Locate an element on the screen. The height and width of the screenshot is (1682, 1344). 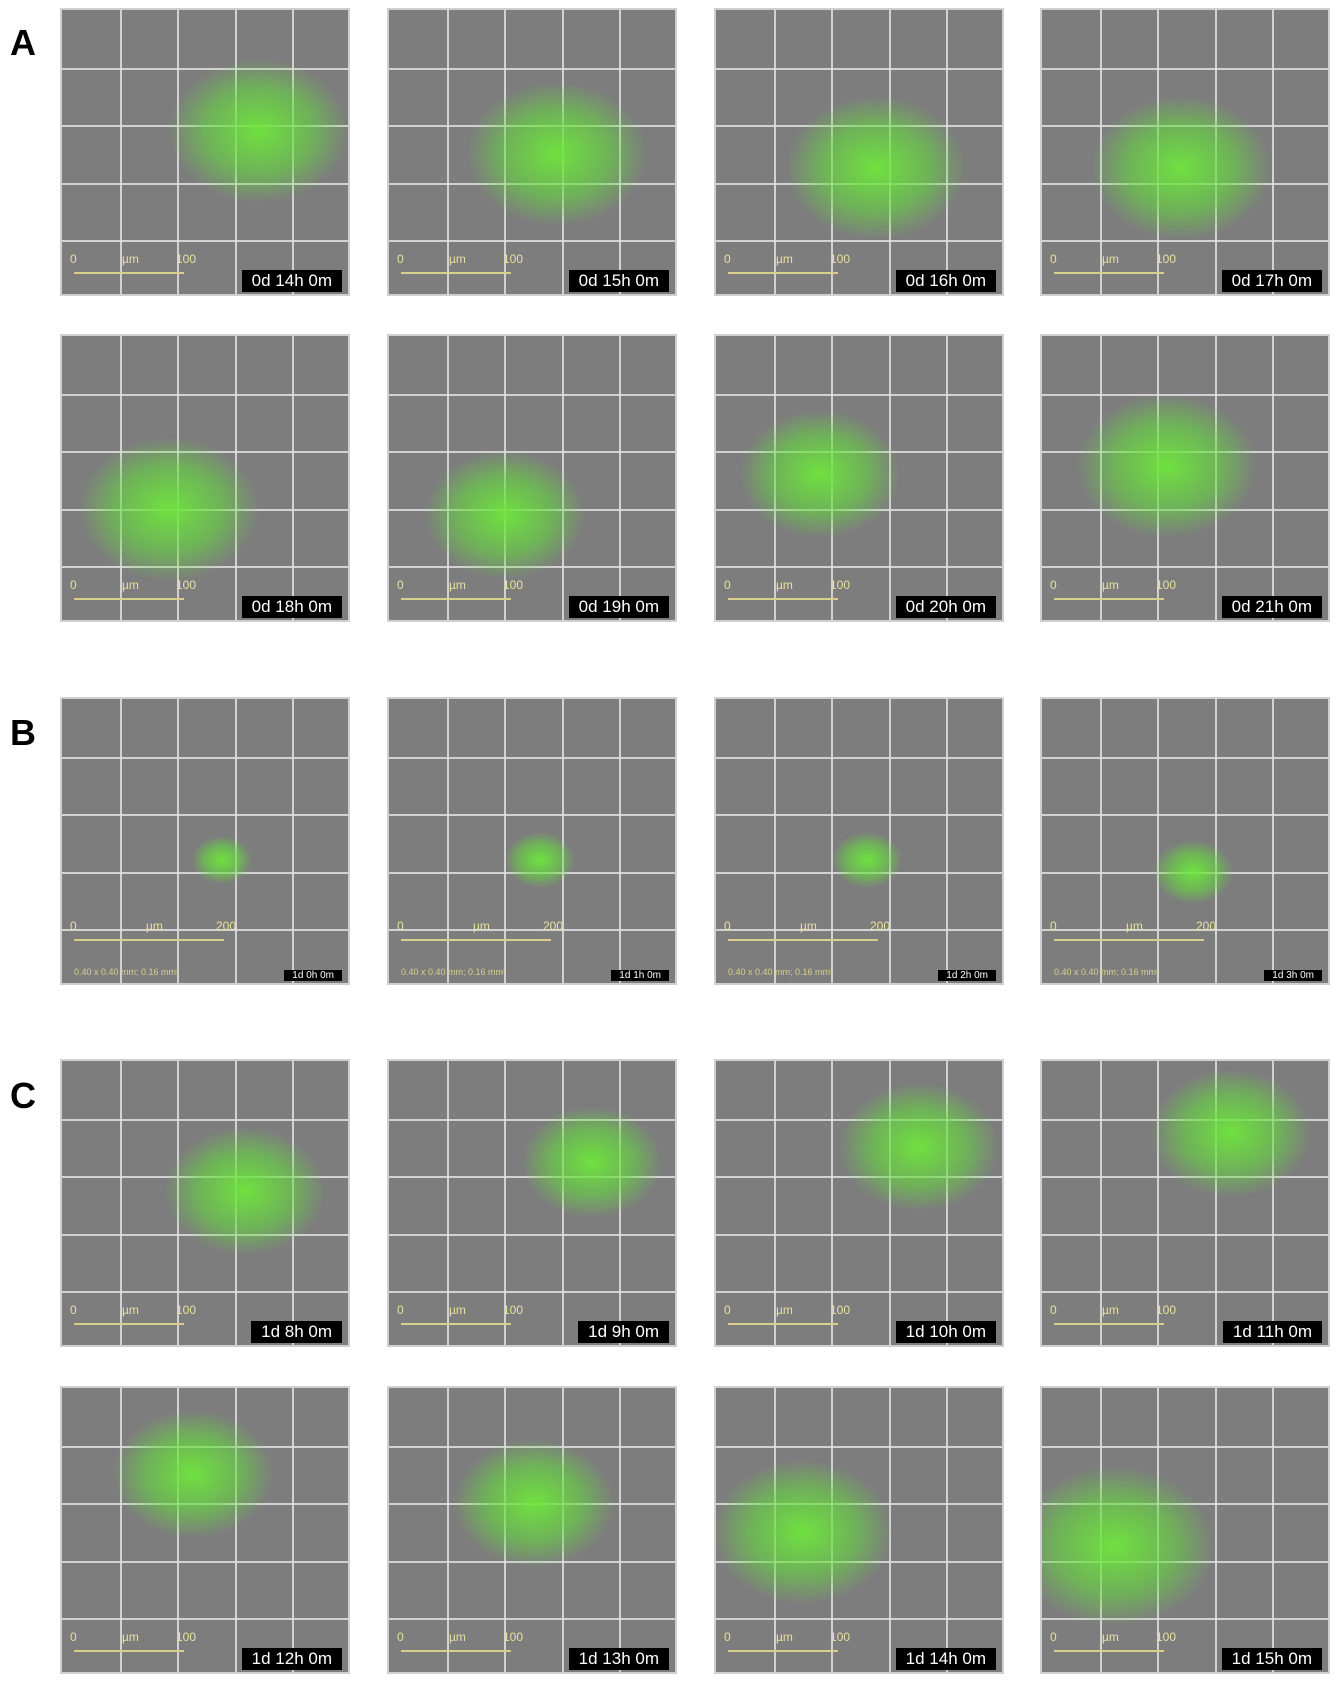
micrograph-frame: 0 µm 100 0d 18h 0m is located at coordinates (205, 478).